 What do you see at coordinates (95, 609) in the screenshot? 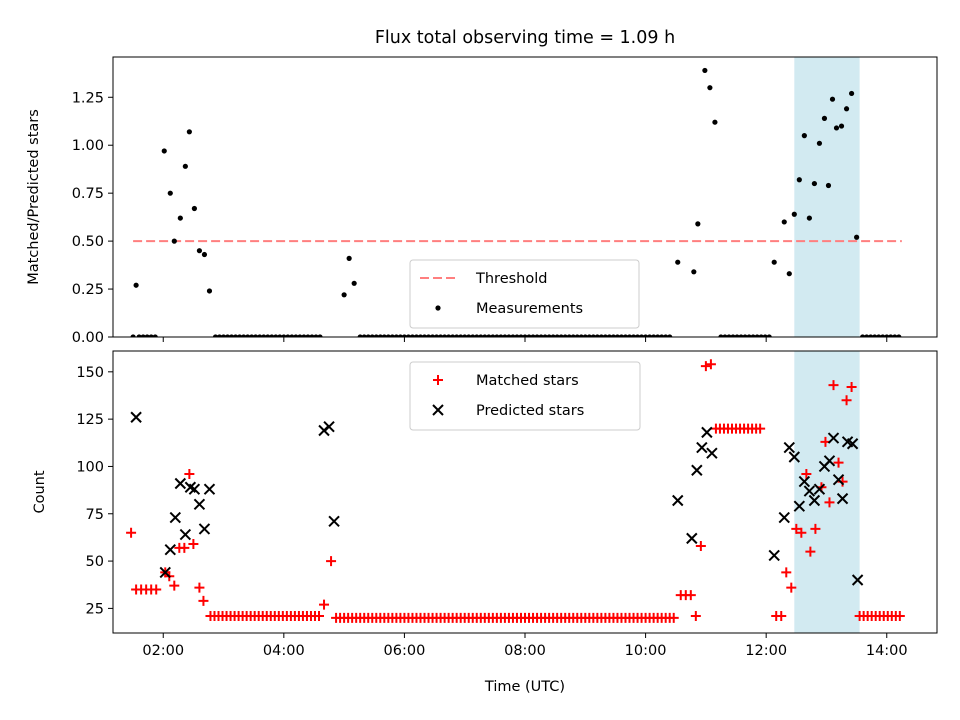
I see `bottom-y-tick-label: 25` at bounding box center [95, 609].